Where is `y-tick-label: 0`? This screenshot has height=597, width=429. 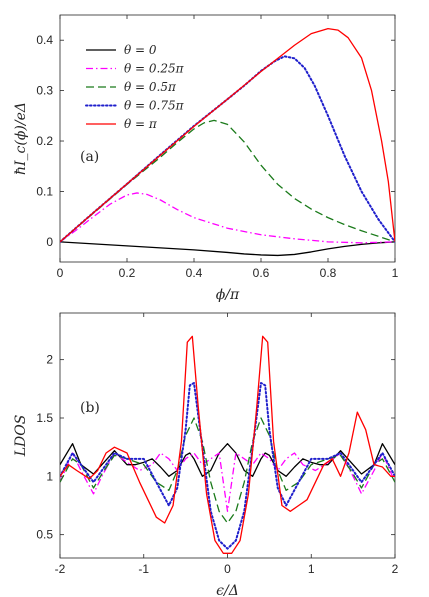
y-tick-label: 0 is located at coordinates (49, 242).